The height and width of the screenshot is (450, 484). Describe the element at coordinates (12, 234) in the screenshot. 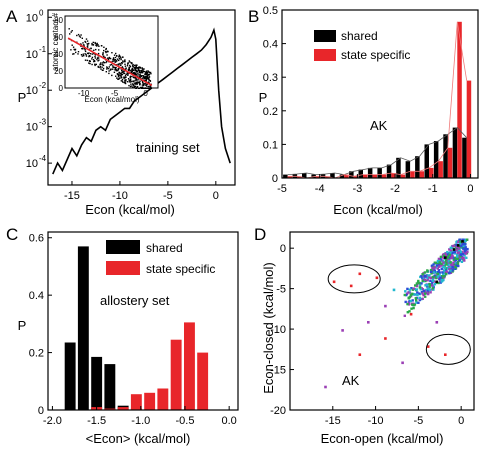

I see `panel-letter: C` at that location.